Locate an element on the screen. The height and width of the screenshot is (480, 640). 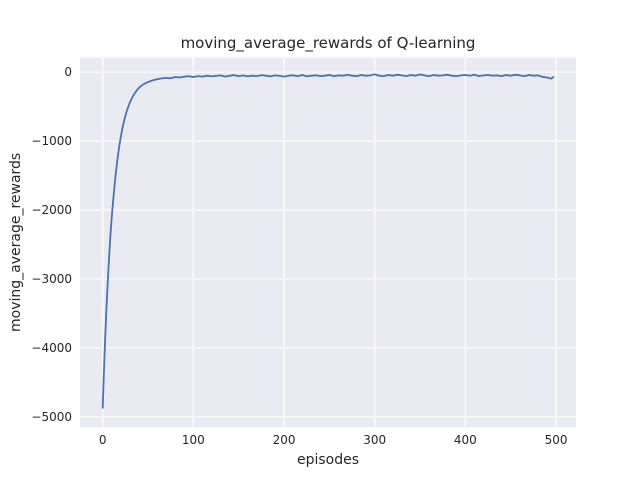
x-tick-label: 0 is located at coordinates (103, 440).